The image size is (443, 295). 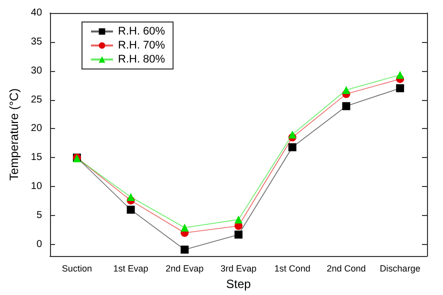 I want to click on legend-label: R.H. 60%, so click(x=142, y=32).